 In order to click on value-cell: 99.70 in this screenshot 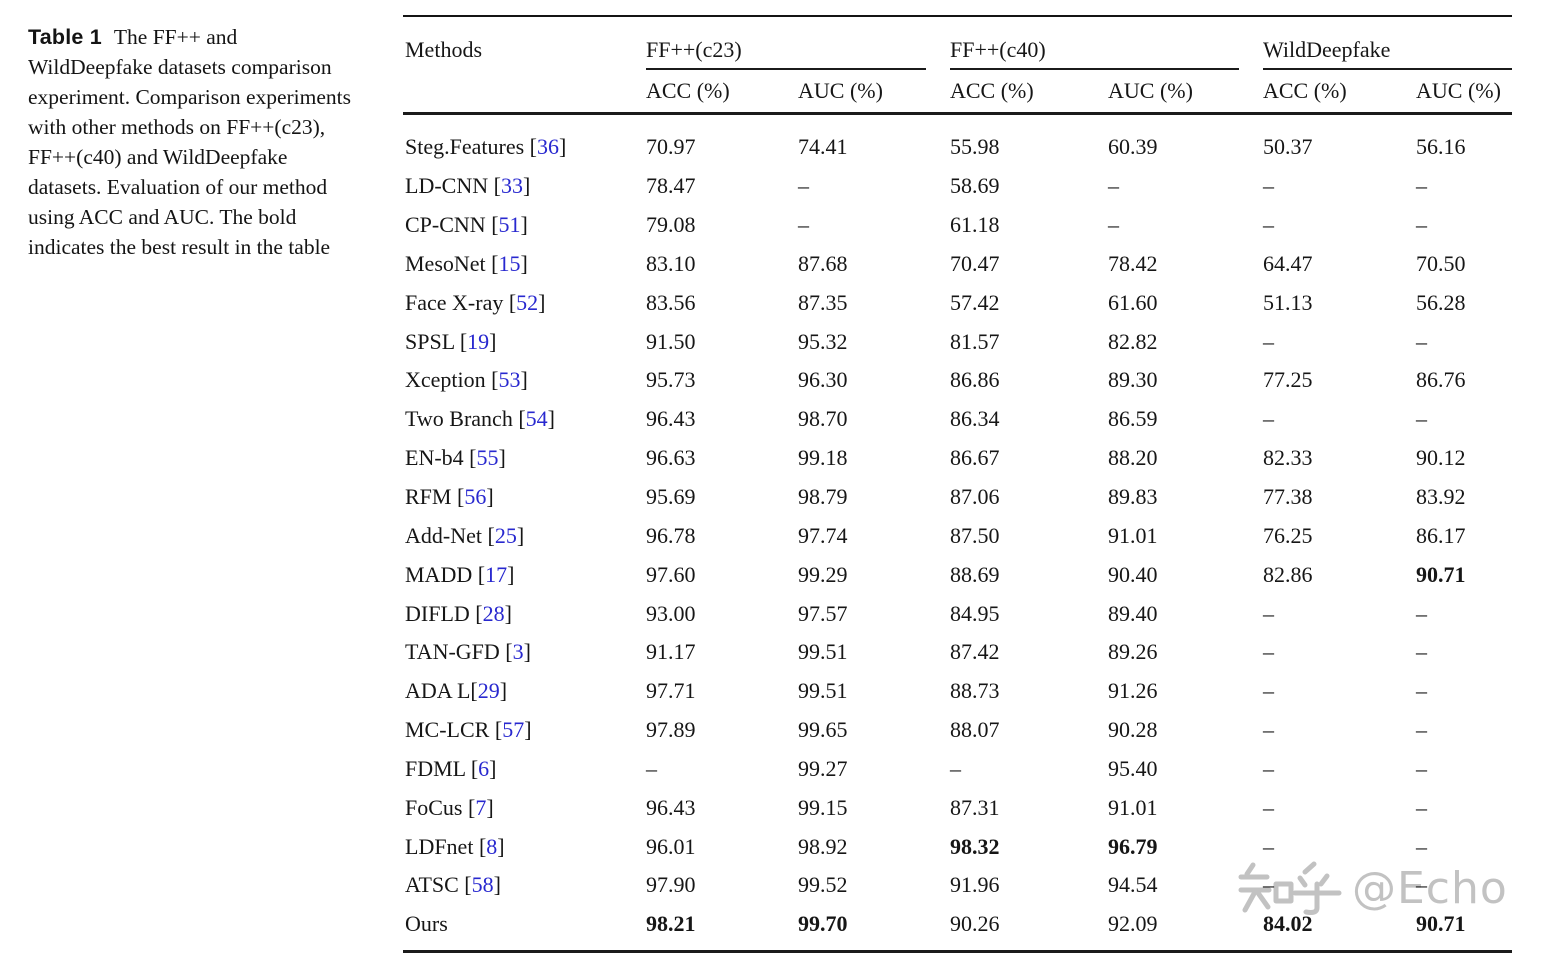, I will do `click(823, 924)`.